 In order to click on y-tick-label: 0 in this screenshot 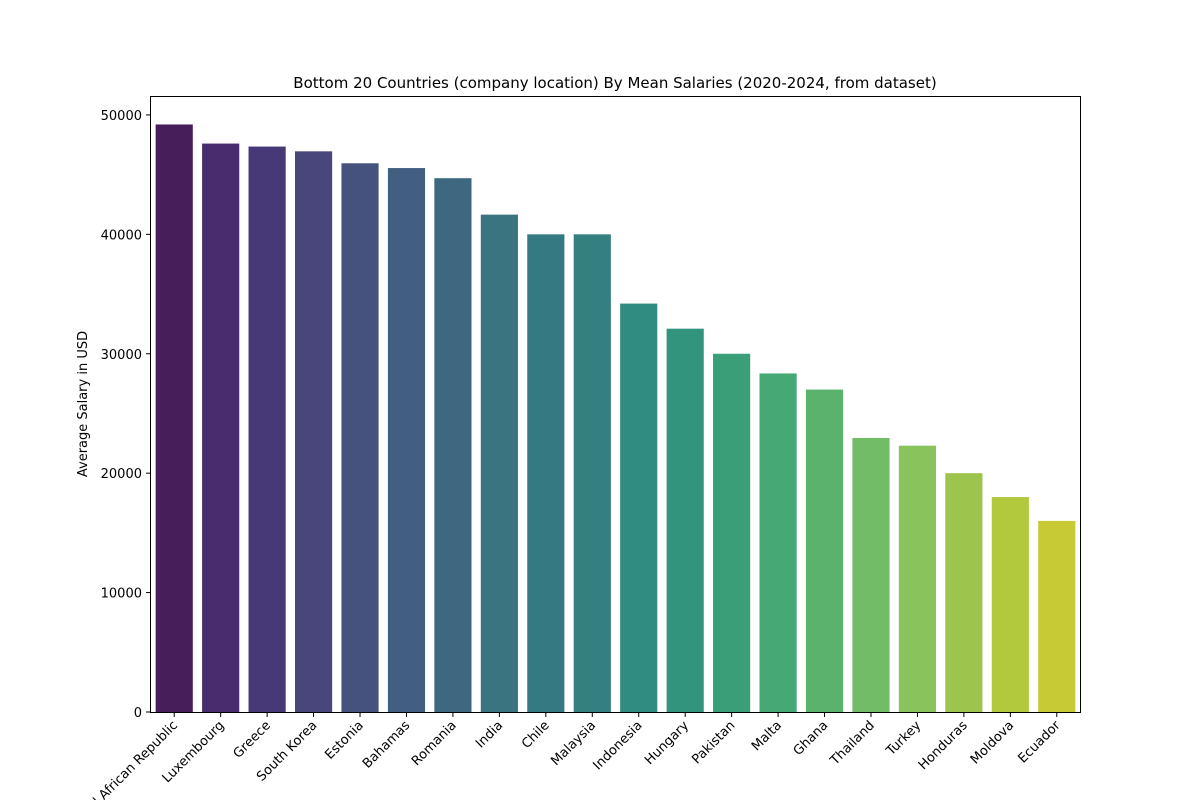, I will do `click(138, 713)`.